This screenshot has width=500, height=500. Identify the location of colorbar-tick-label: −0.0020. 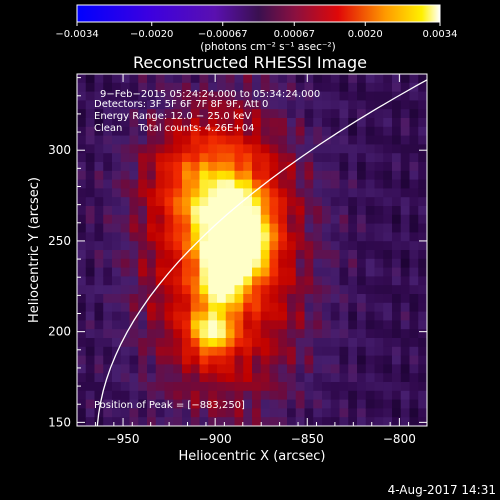
(151, 34).